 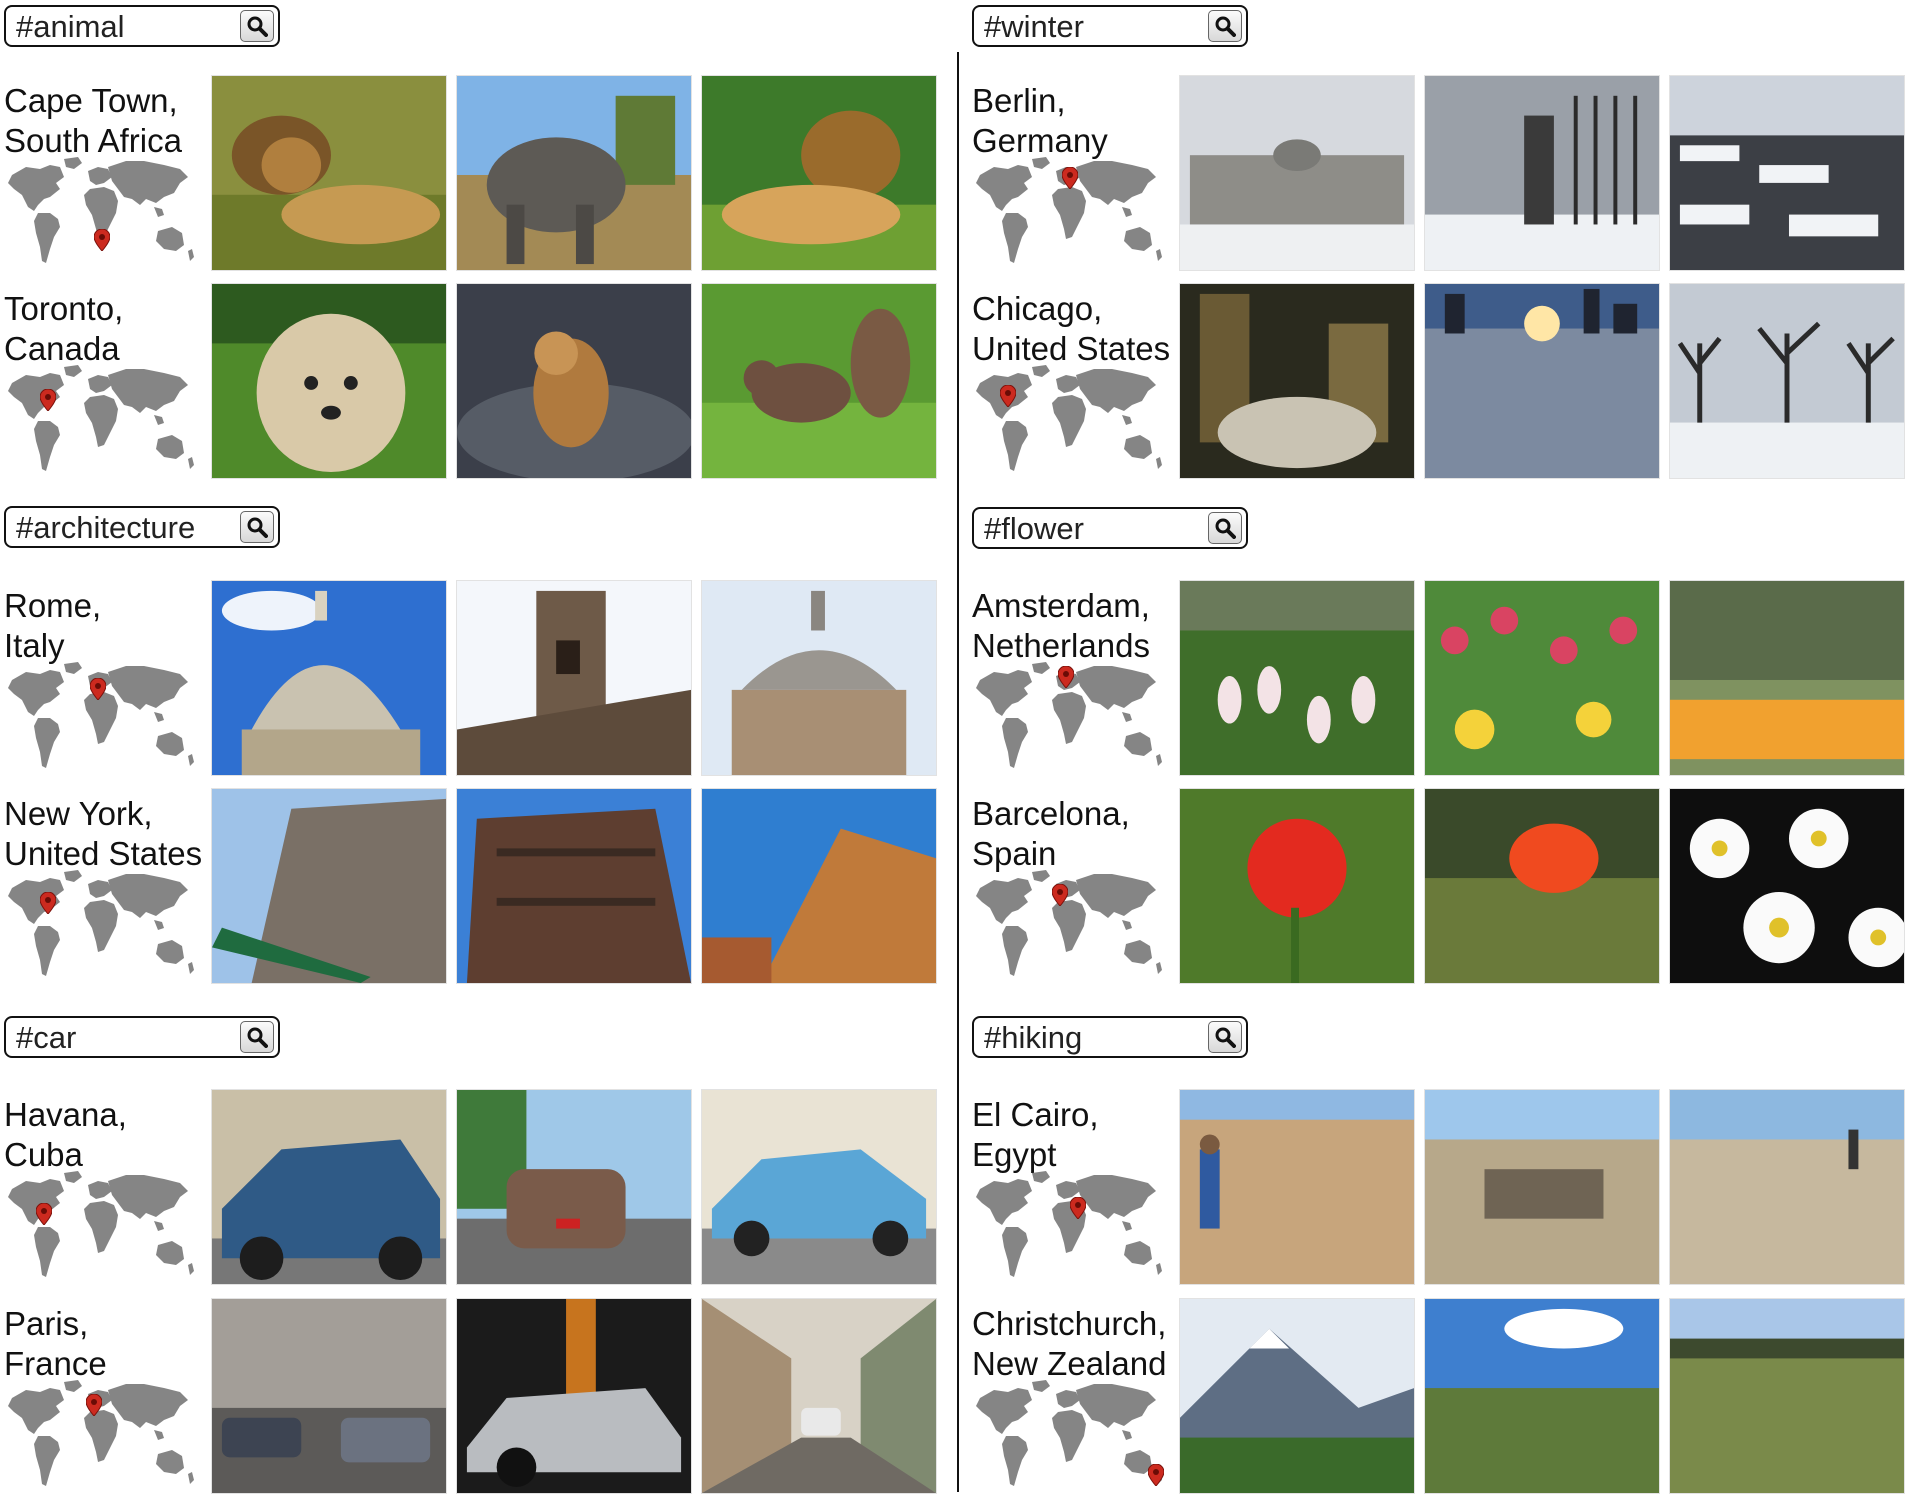 What do you see at coordinates (574, 886) in the screenshot?
I see `photo-brick-building` at bounding box center [574, 886].